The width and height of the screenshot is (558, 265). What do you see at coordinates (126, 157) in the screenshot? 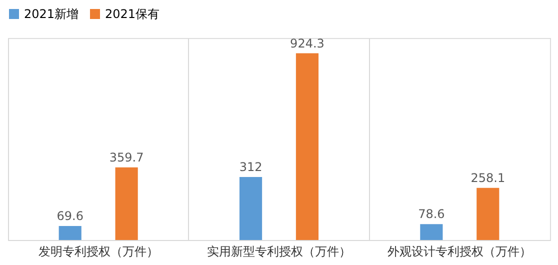
I see `data-label: 359.7` at bounding box center [126, 157].